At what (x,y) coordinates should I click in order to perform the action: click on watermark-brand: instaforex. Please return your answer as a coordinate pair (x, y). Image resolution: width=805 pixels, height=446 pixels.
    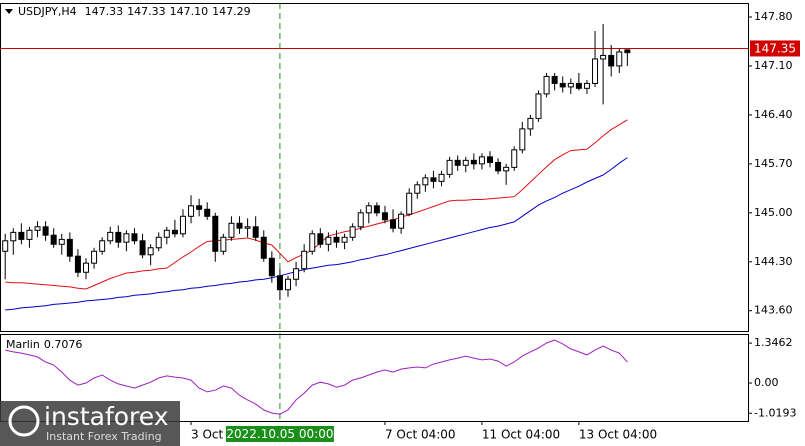
    Looking at the image, I should click on (106, 416).